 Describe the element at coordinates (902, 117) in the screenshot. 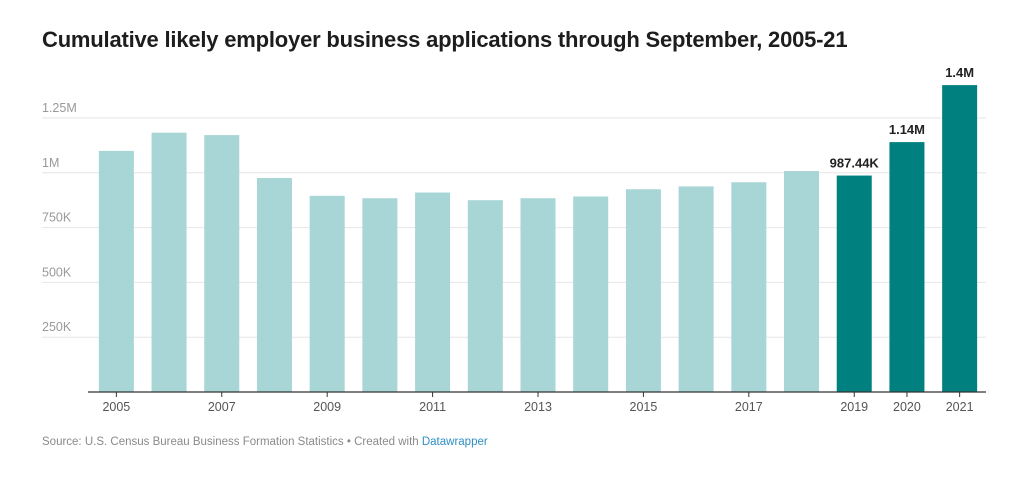

I see `data-labels: 987.44K 1.14M 1.4M` at that location.